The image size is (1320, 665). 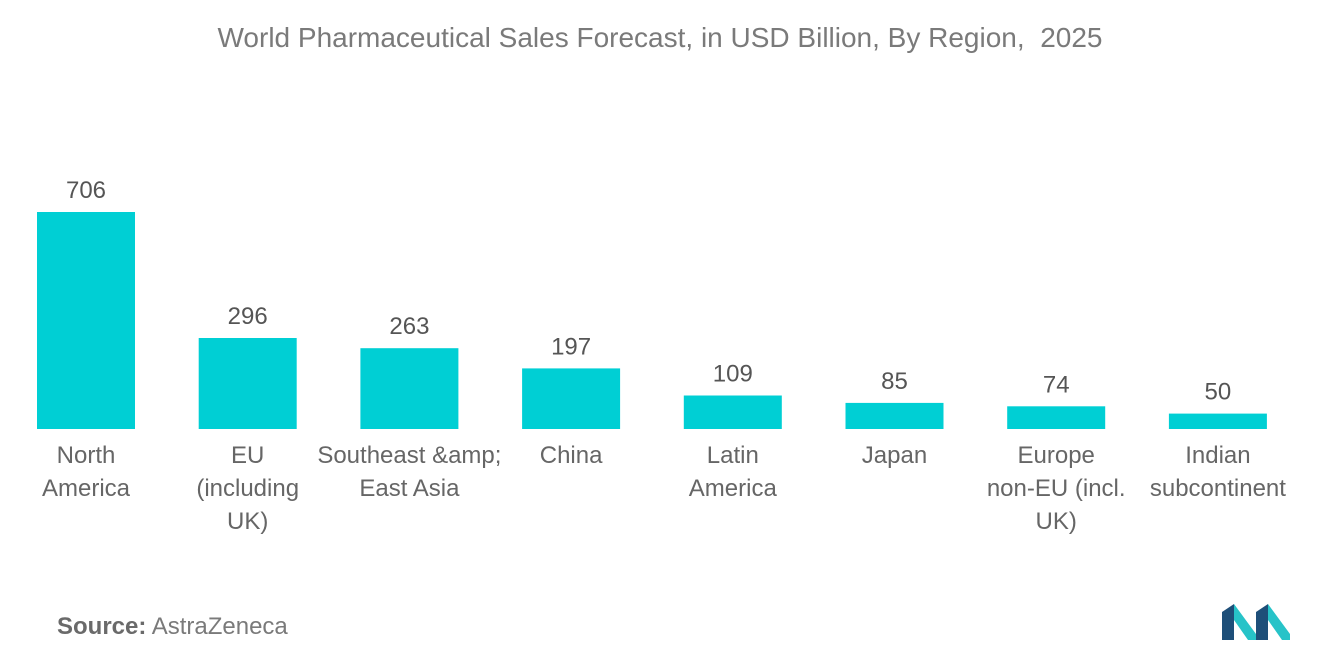 I want to click on category-label-3: China, so click(x=571, y=455).